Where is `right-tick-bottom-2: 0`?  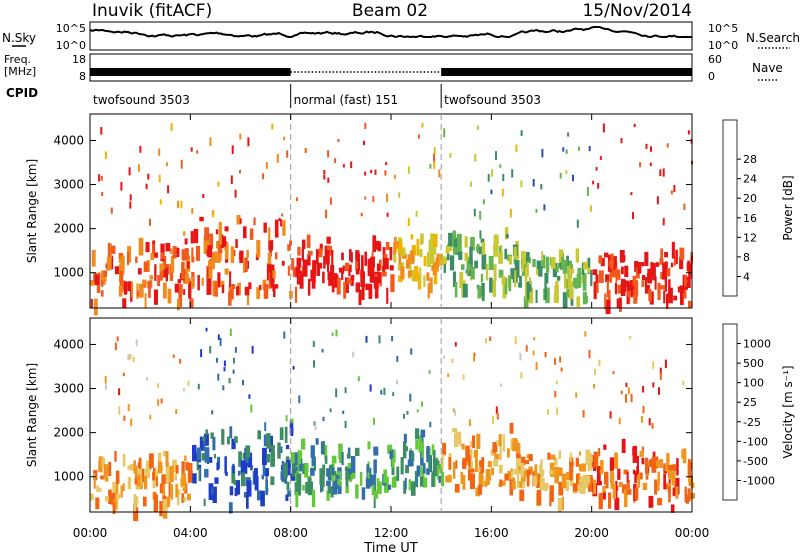
right-tick-bottom-2: 0 is located at coordinates (711, 76).